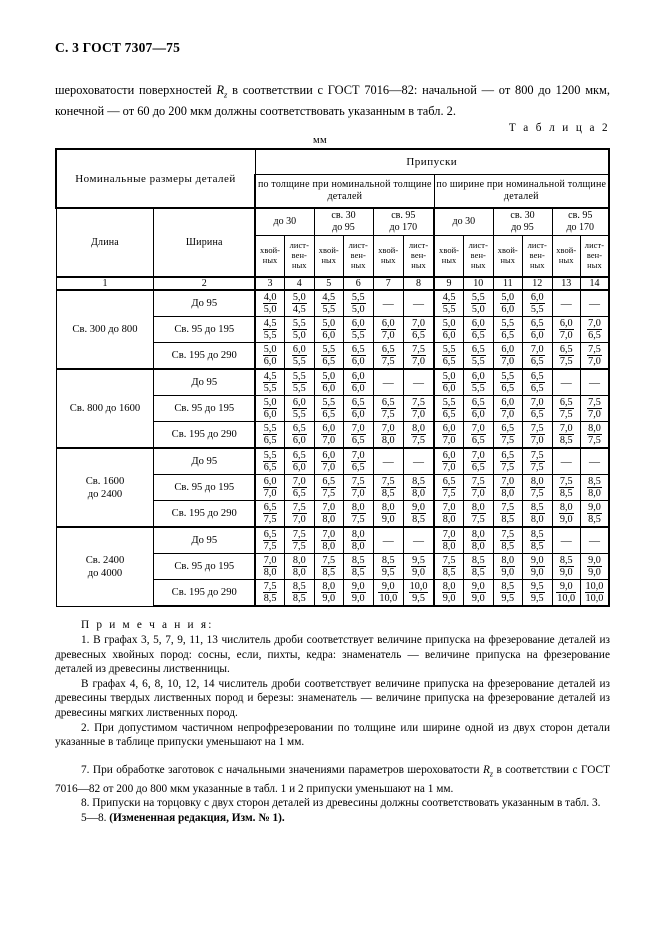 The image size is (661, 936). I want to click on cell-col-9: 6,0 7,0, so click(449, 435).